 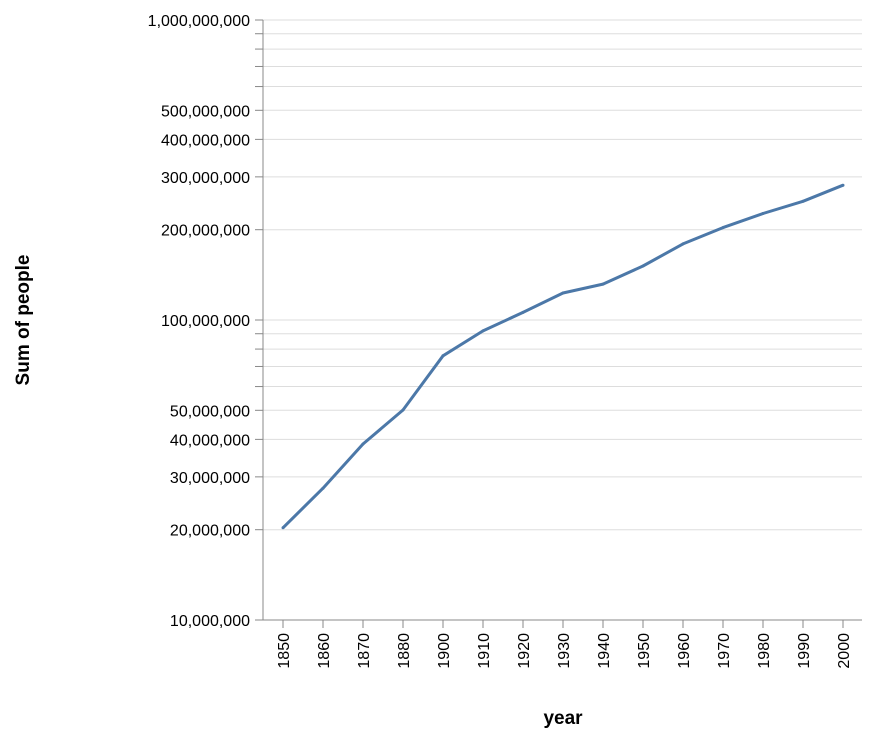 What do you see at coordinates (210, 531) in the screenshot?
I see `y-tick-label: 20,000,000` at bounding box center [210, 531].